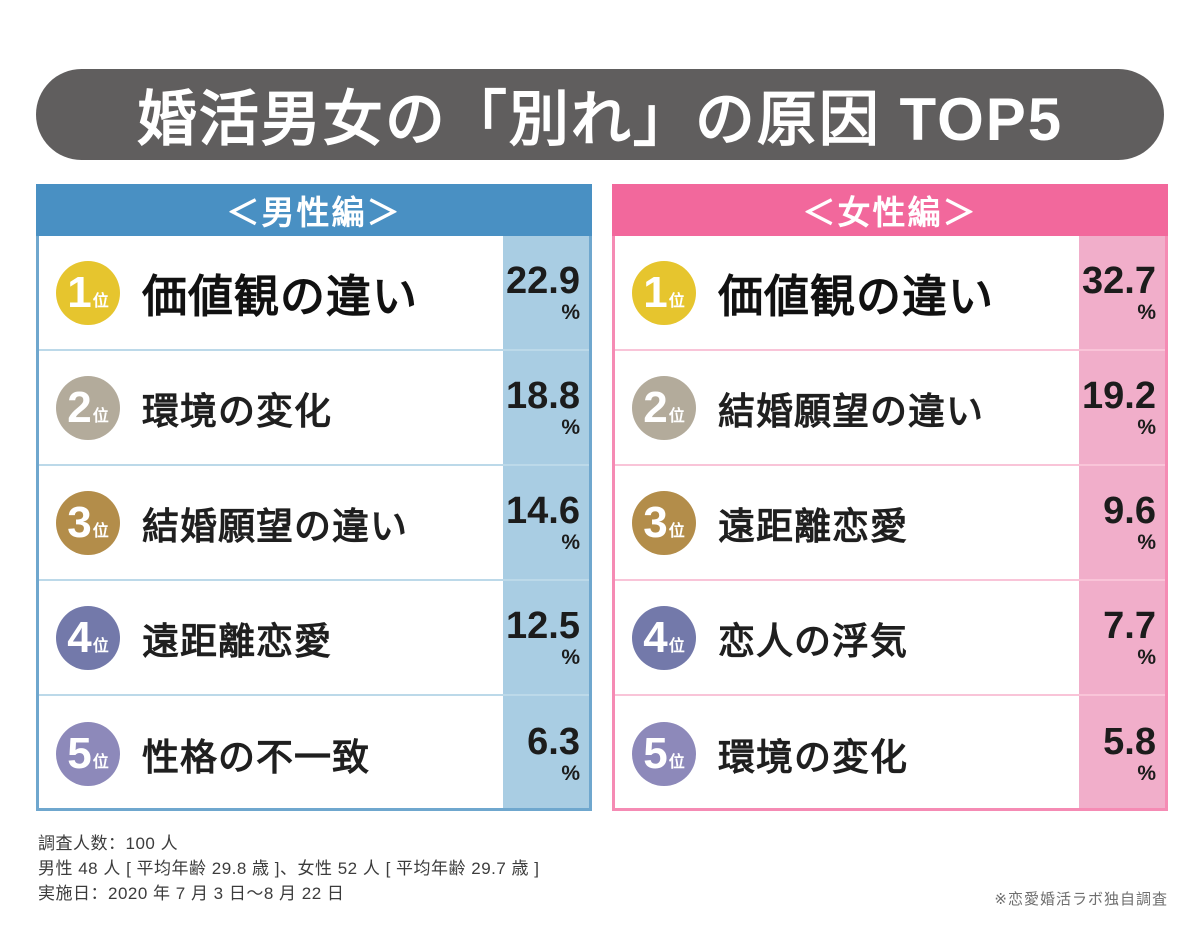  I want to click on percentage-cell: 18.8 %, so click(546, 407).